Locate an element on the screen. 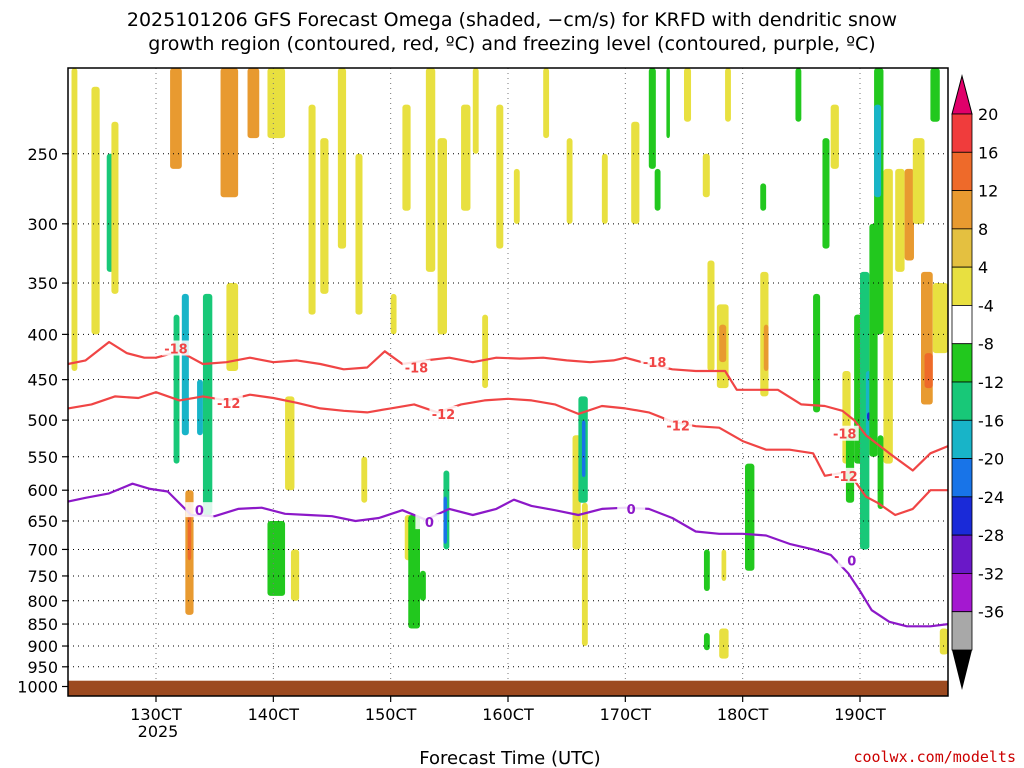 The height and width of the screenshot is (768, 1024). contour-label-8: 0 is located at coordinates (199, 511).